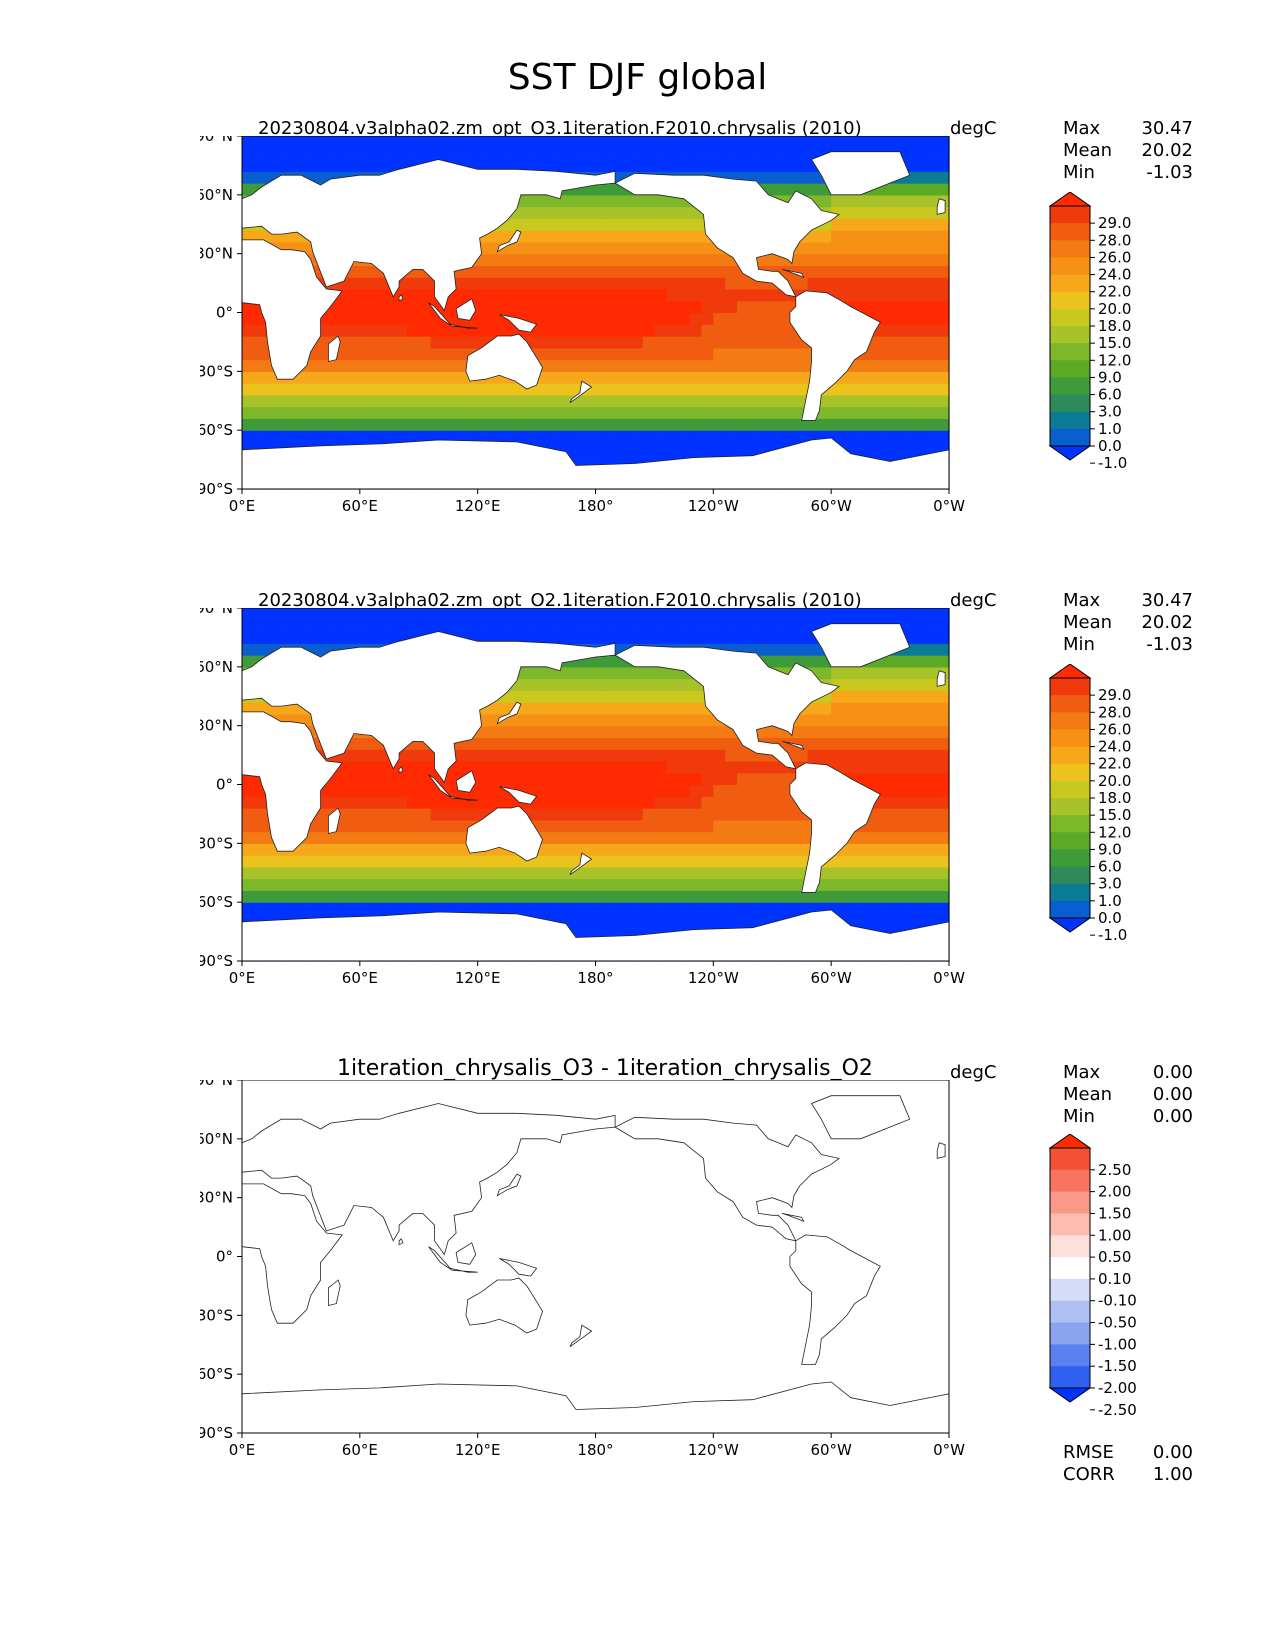  I want to click on stat-value: -1.03, so click(1169, 644).